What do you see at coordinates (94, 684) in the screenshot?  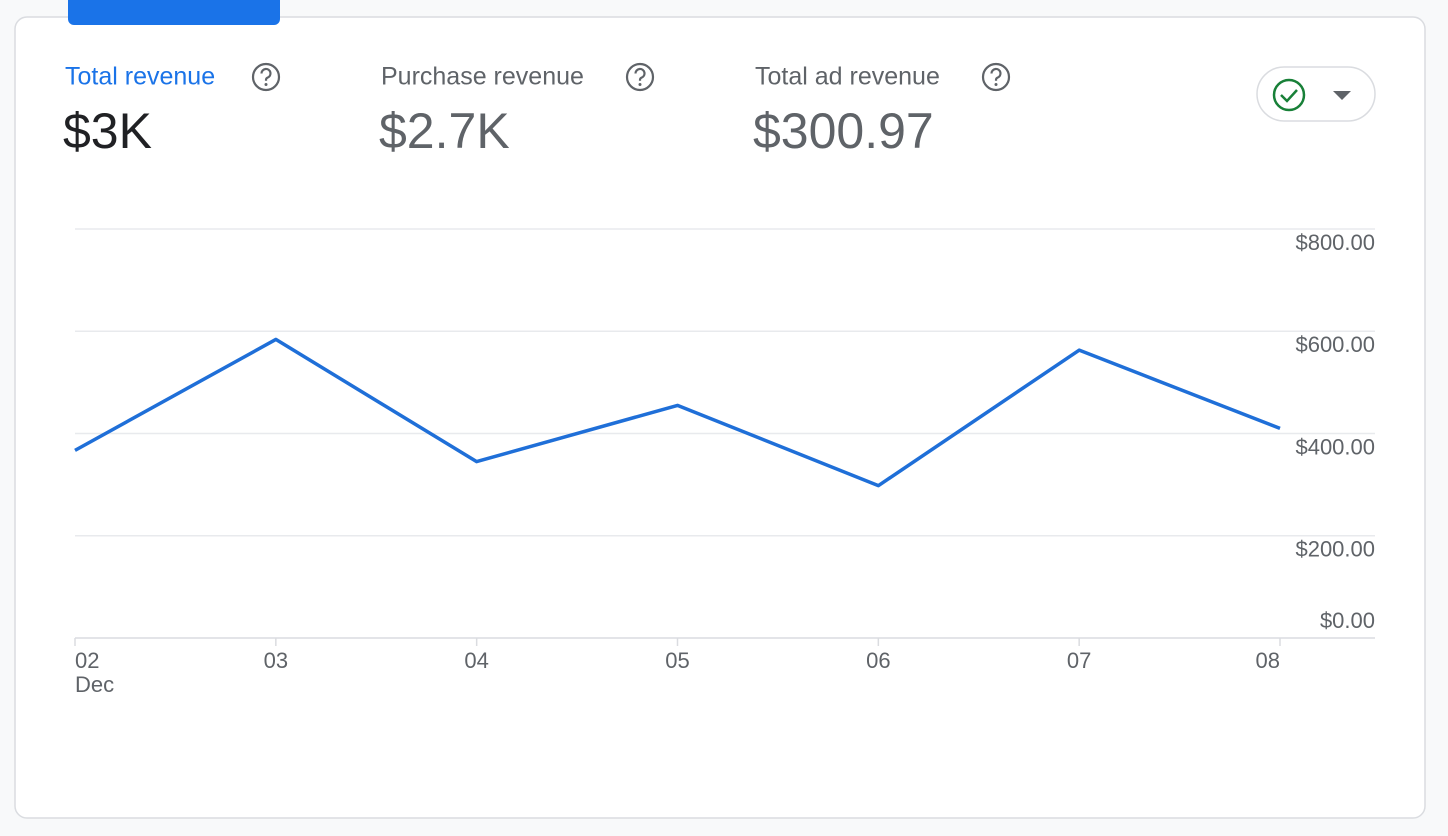 I see `x-month-label: Dec` at bounding box center [94, 684].